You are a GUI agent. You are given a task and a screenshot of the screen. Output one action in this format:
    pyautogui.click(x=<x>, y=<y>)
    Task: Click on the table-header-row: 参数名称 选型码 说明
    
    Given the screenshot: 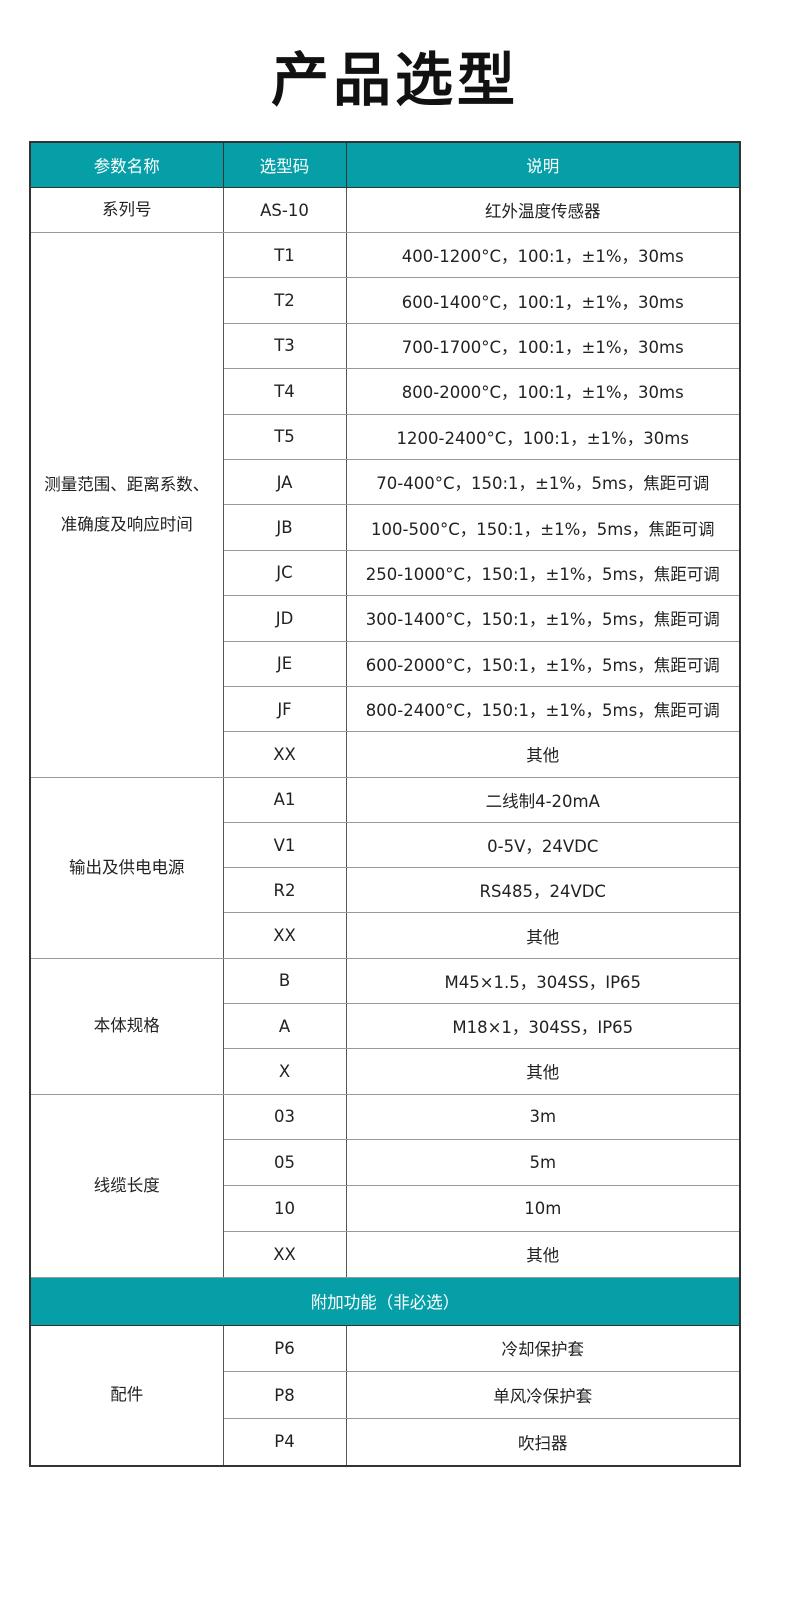 What is the action you would take?
    pyautogui.click(x=385, y=164)
    